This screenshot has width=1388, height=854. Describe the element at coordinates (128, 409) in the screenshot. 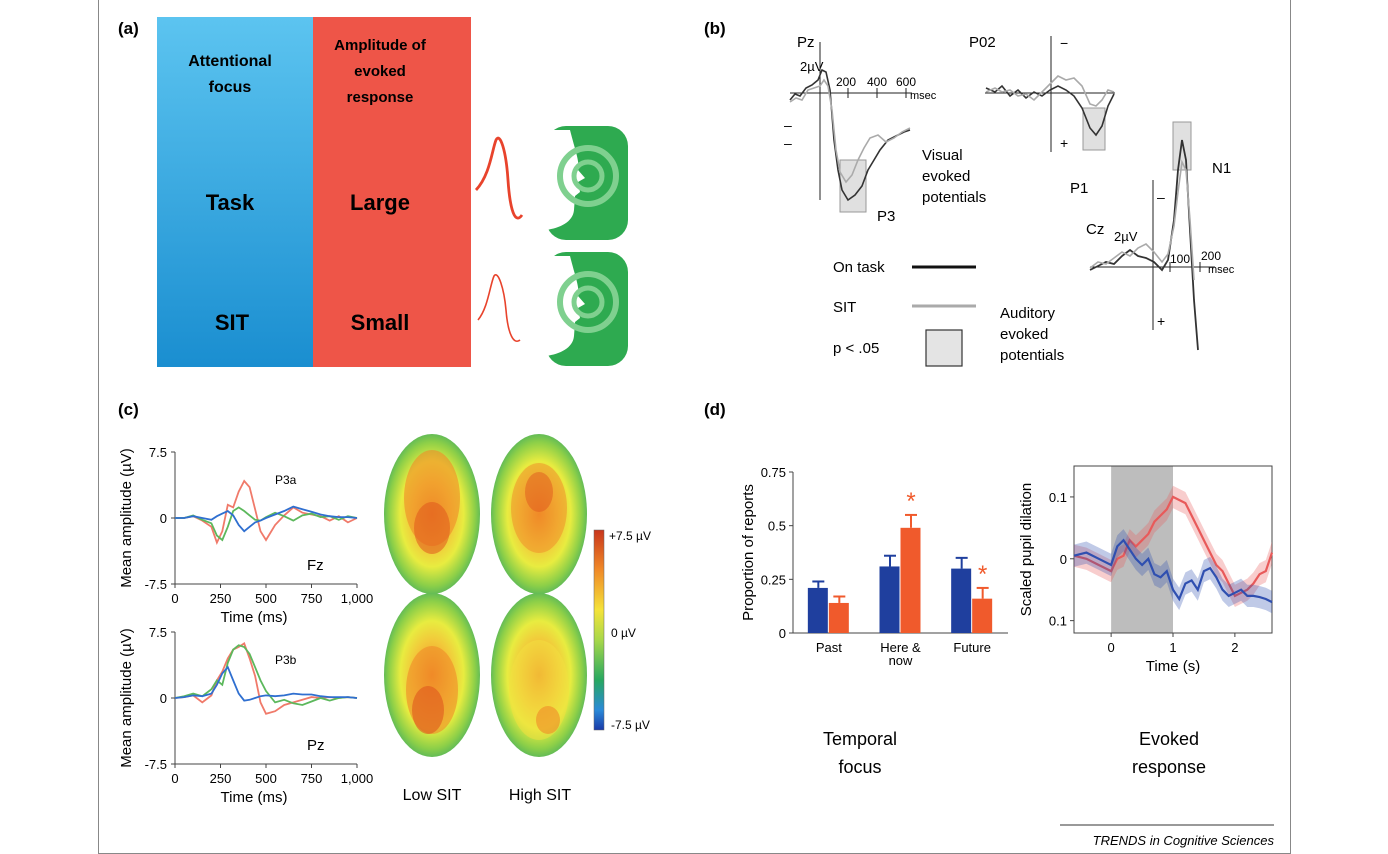

I see `panel-c-label: (c)` at that location.